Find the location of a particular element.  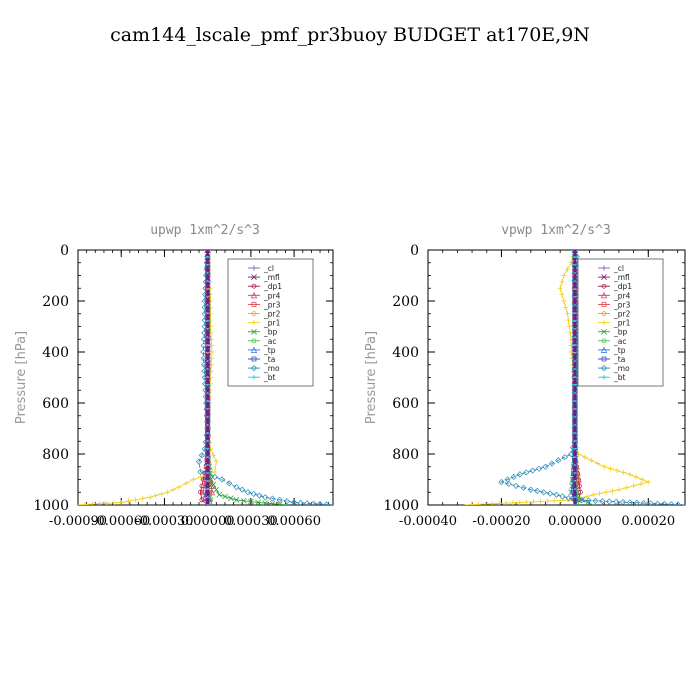

series-line-pr1 is located at coordinates (147, 377).